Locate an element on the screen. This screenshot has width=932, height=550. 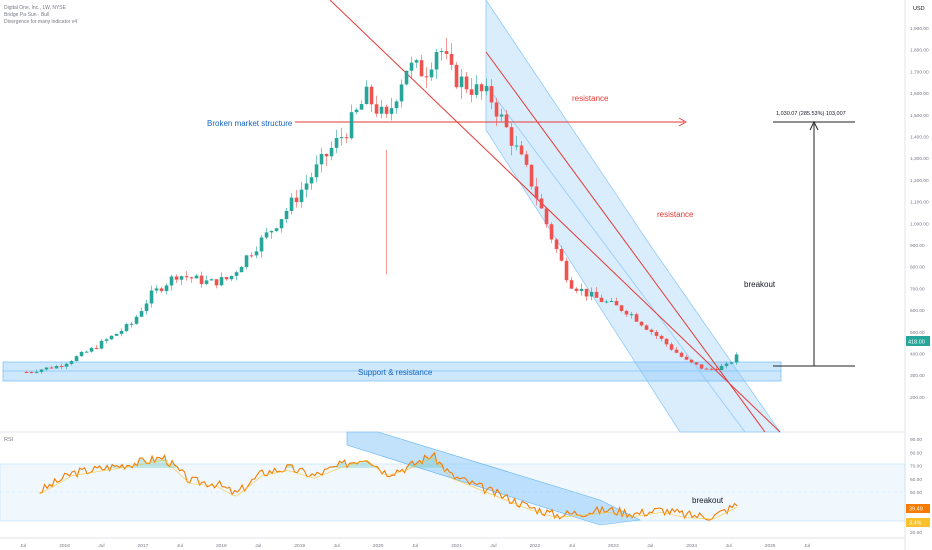
rsi-value-text-2: 3.4% is located at coordinates (915, 524).